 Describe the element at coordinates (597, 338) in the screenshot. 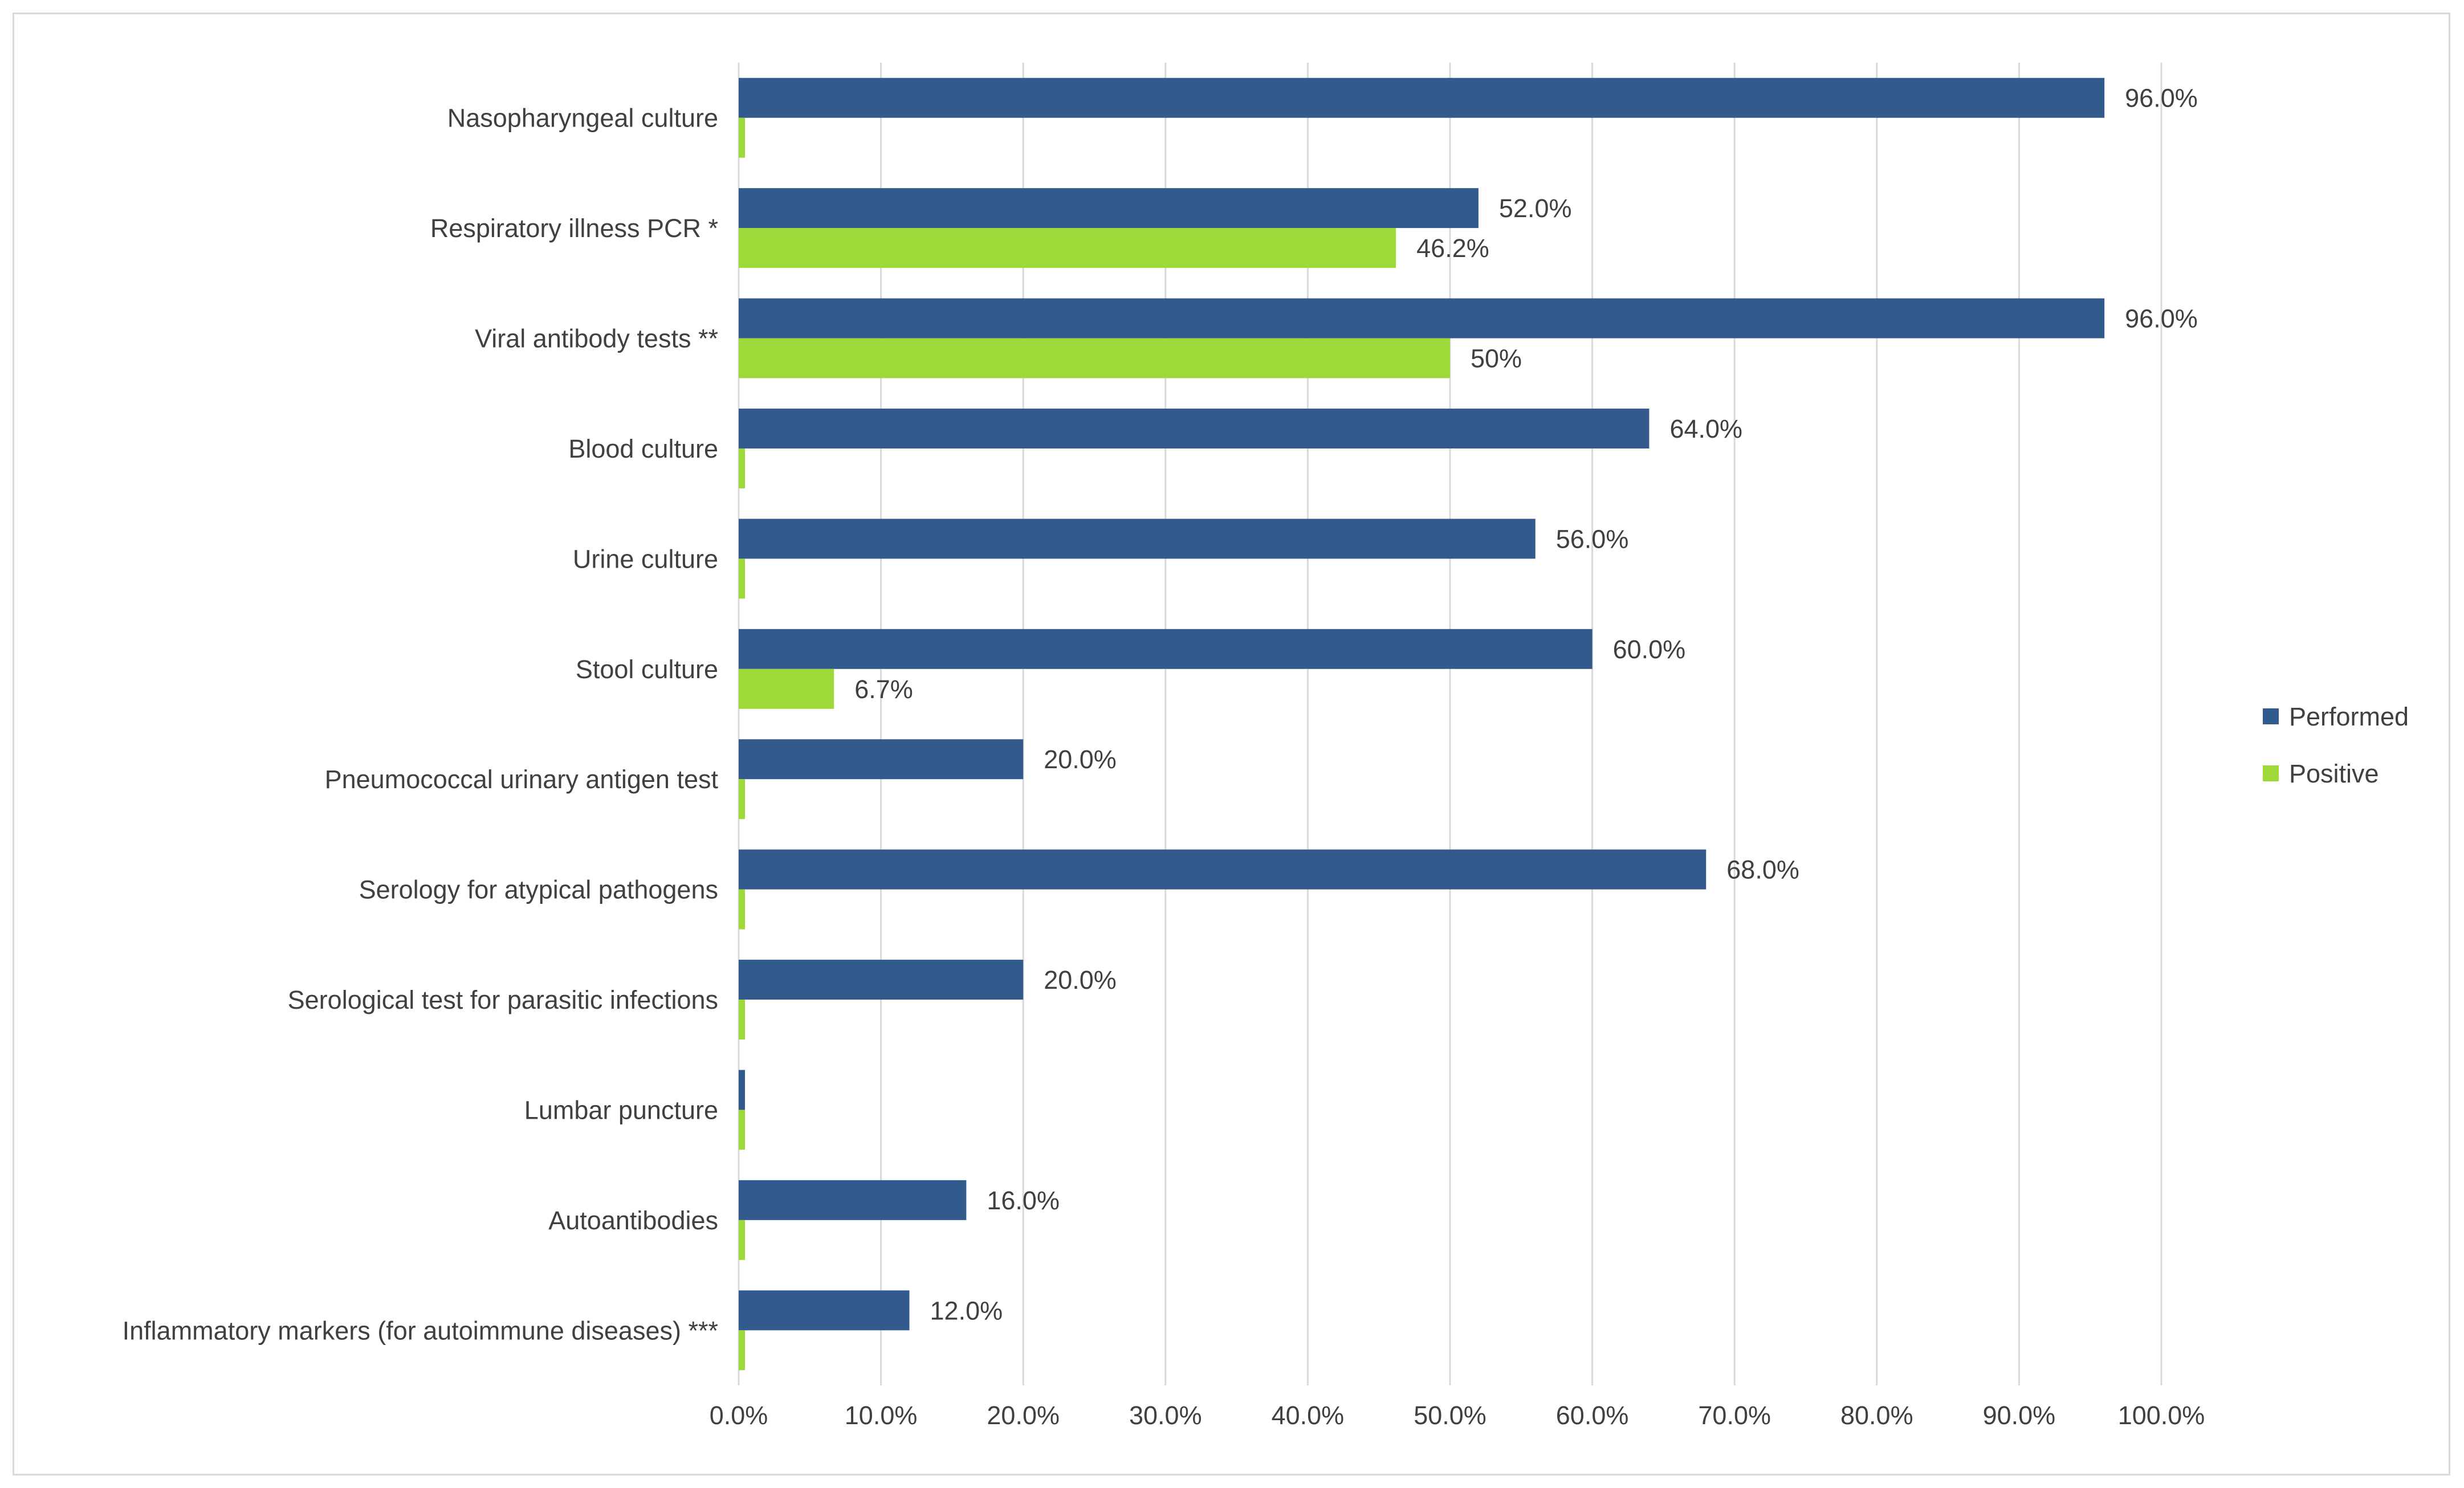

I see `category-label: Viral antibody tests **` at that location.